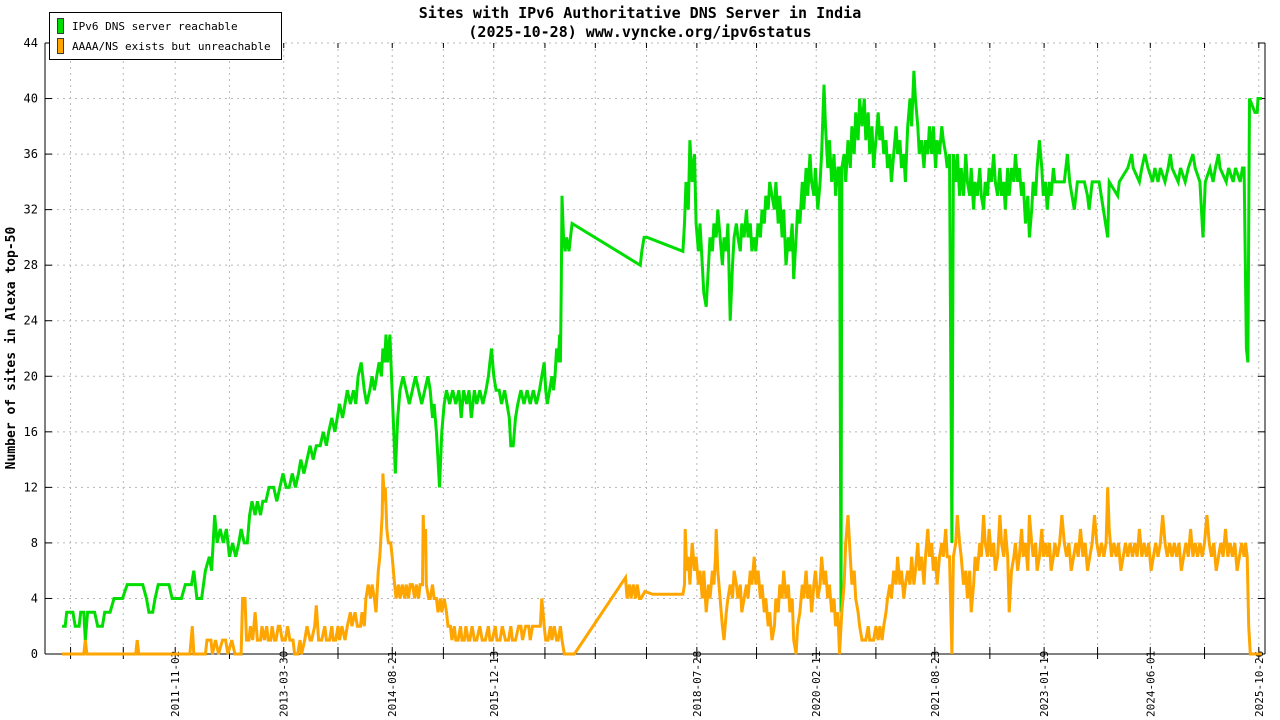 The image size is (1280, 720). I want to click on x-tick-label: 2023-01-19, so click(1044, 684).